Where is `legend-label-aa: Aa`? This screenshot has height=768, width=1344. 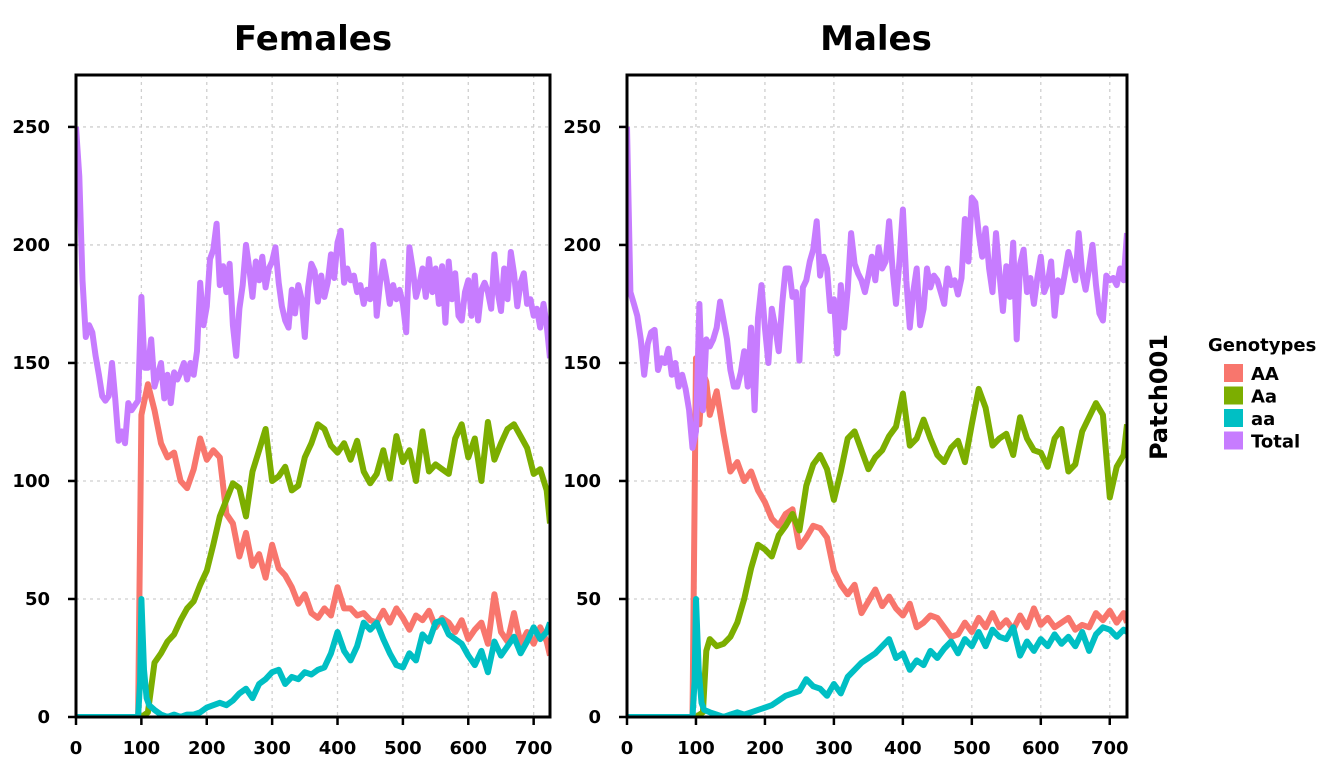
legend-label-aa: Aa is located at coordinates (1264, 397).